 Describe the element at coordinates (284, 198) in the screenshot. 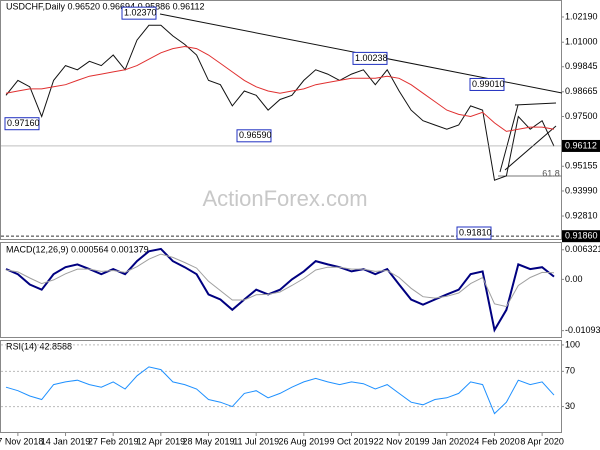

I see `watermark: ActionForex.com` at that location.